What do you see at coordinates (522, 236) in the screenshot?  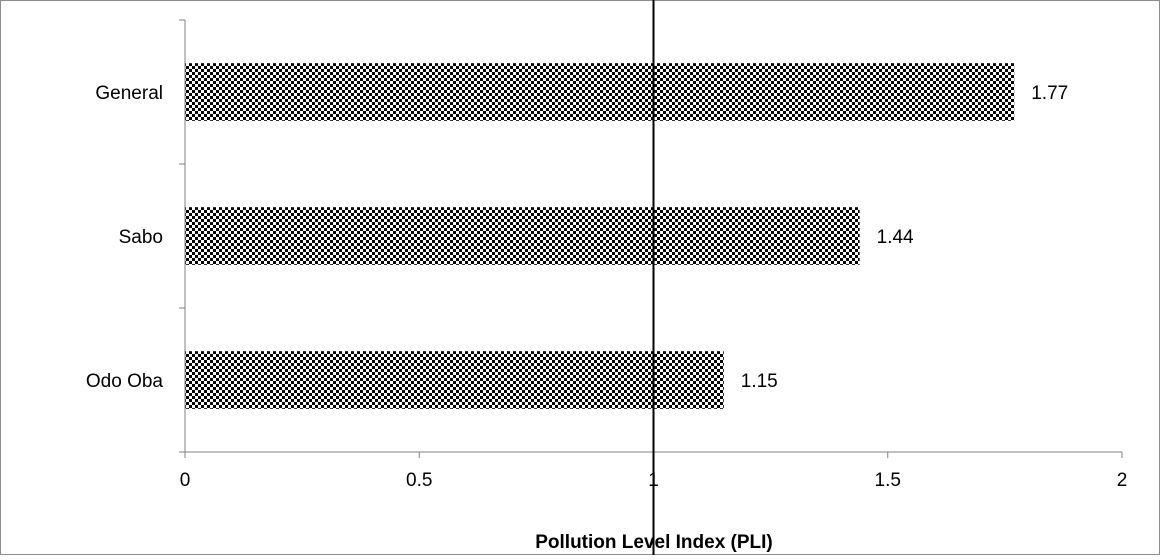 I see `bar-sabo` at bounding box center [522, 236].